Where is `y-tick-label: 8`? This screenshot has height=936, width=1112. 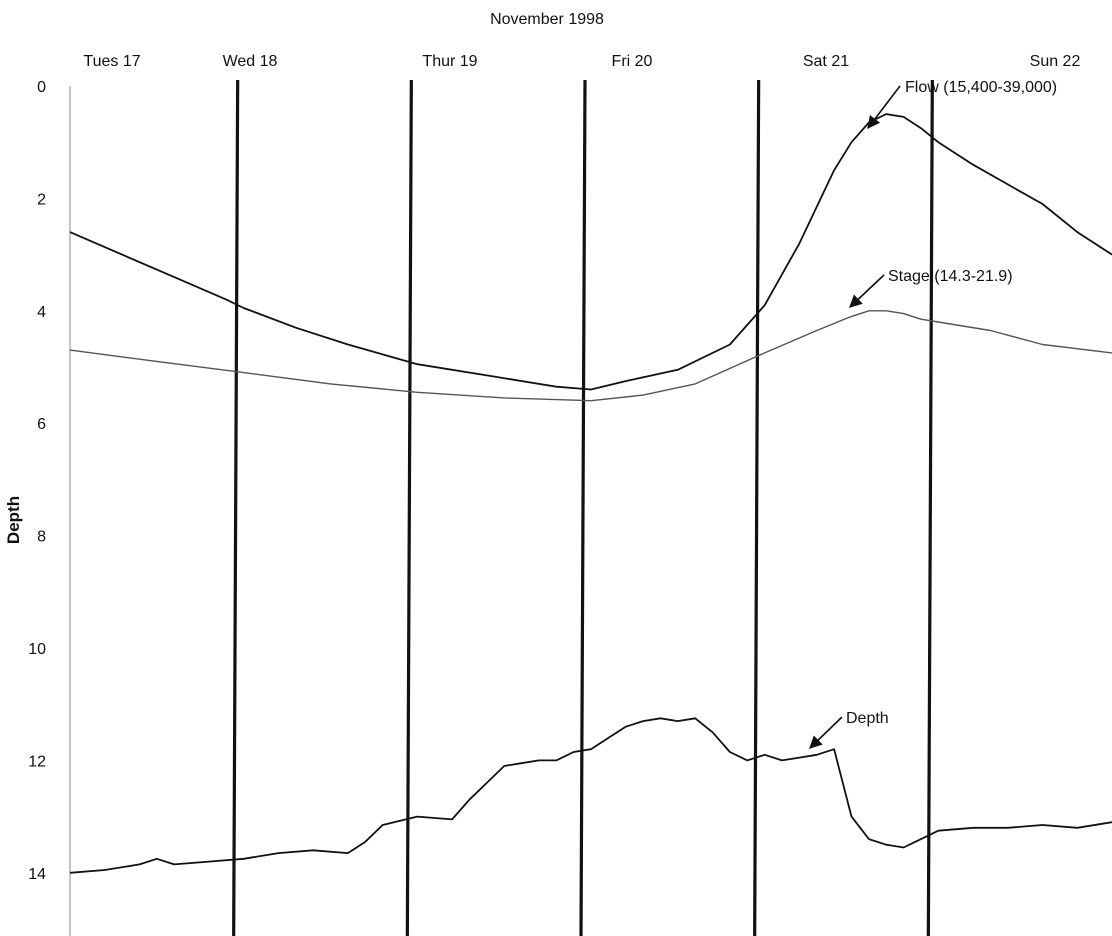
y-tick-label: 8 is located at coordinates (41, 537).